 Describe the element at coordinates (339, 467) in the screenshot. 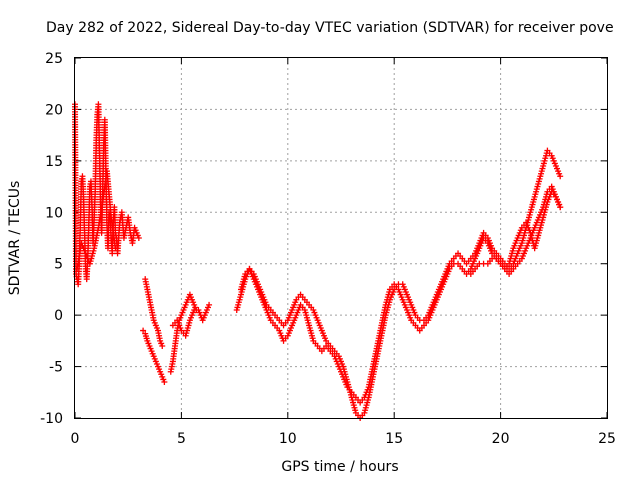

I see `x-axis-label: GPS time / hours` at that location.